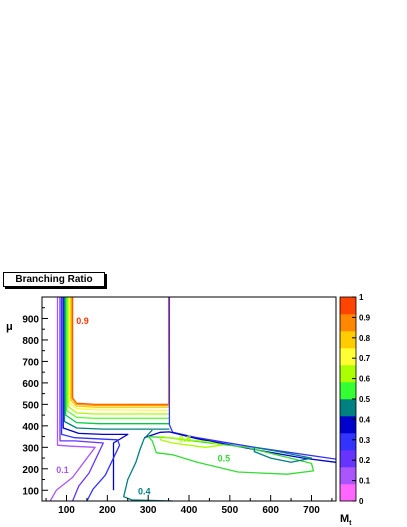 Image resolution: width=407 pixels, height=527 pixels. Describe the element at coordinates (365, 440) in the screenshot. I see `palette-tick-label: 0.3` at that location.